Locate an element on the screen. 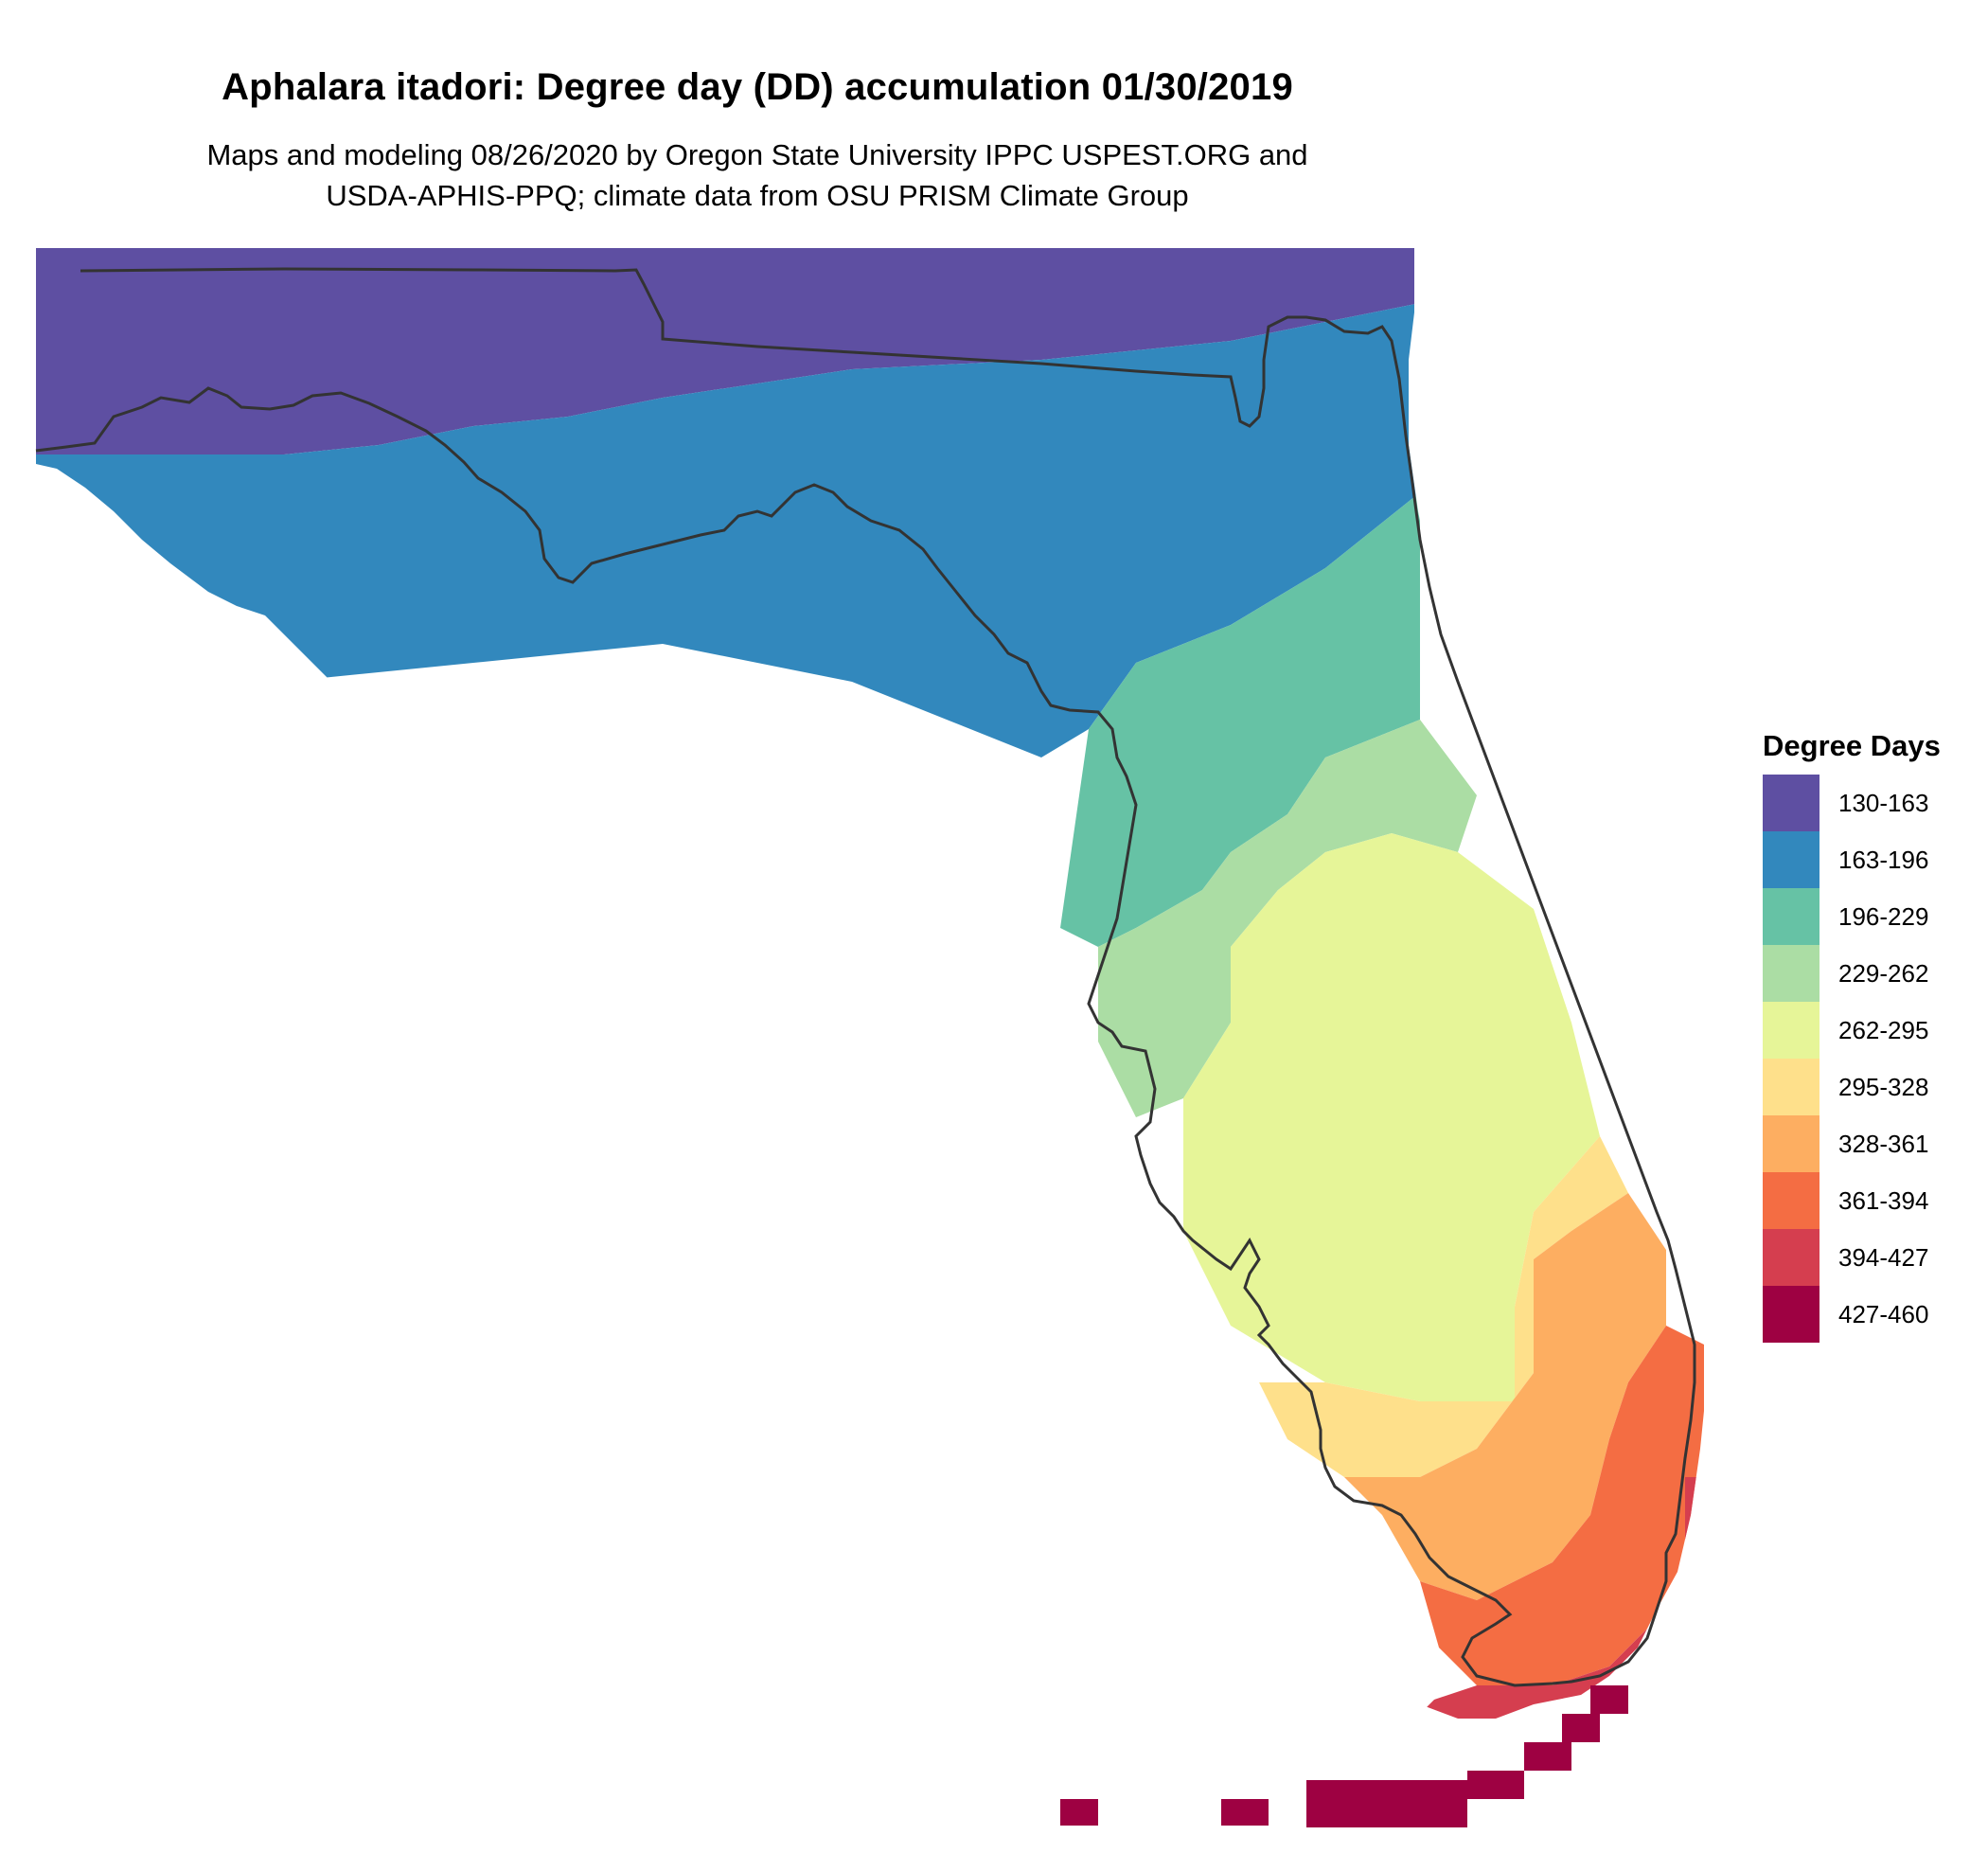 The height and width of the screenshot is (1871, 1988). legend-label: 295-328 is located at coordinates (1883, 1086).